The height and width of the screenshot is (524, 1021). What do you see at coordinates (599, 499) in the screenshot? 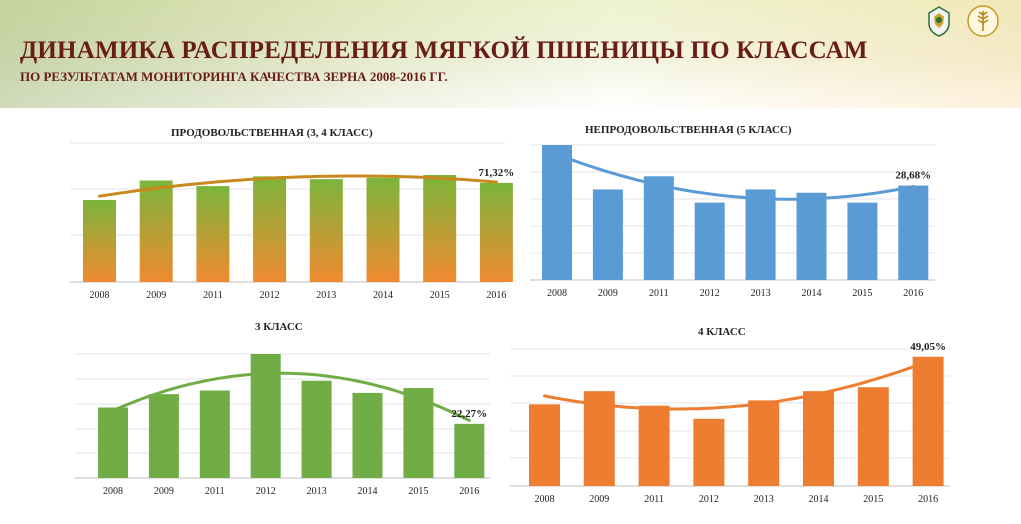
I see `chart4-tick-label: 2009` at bounding box center [599, 499].